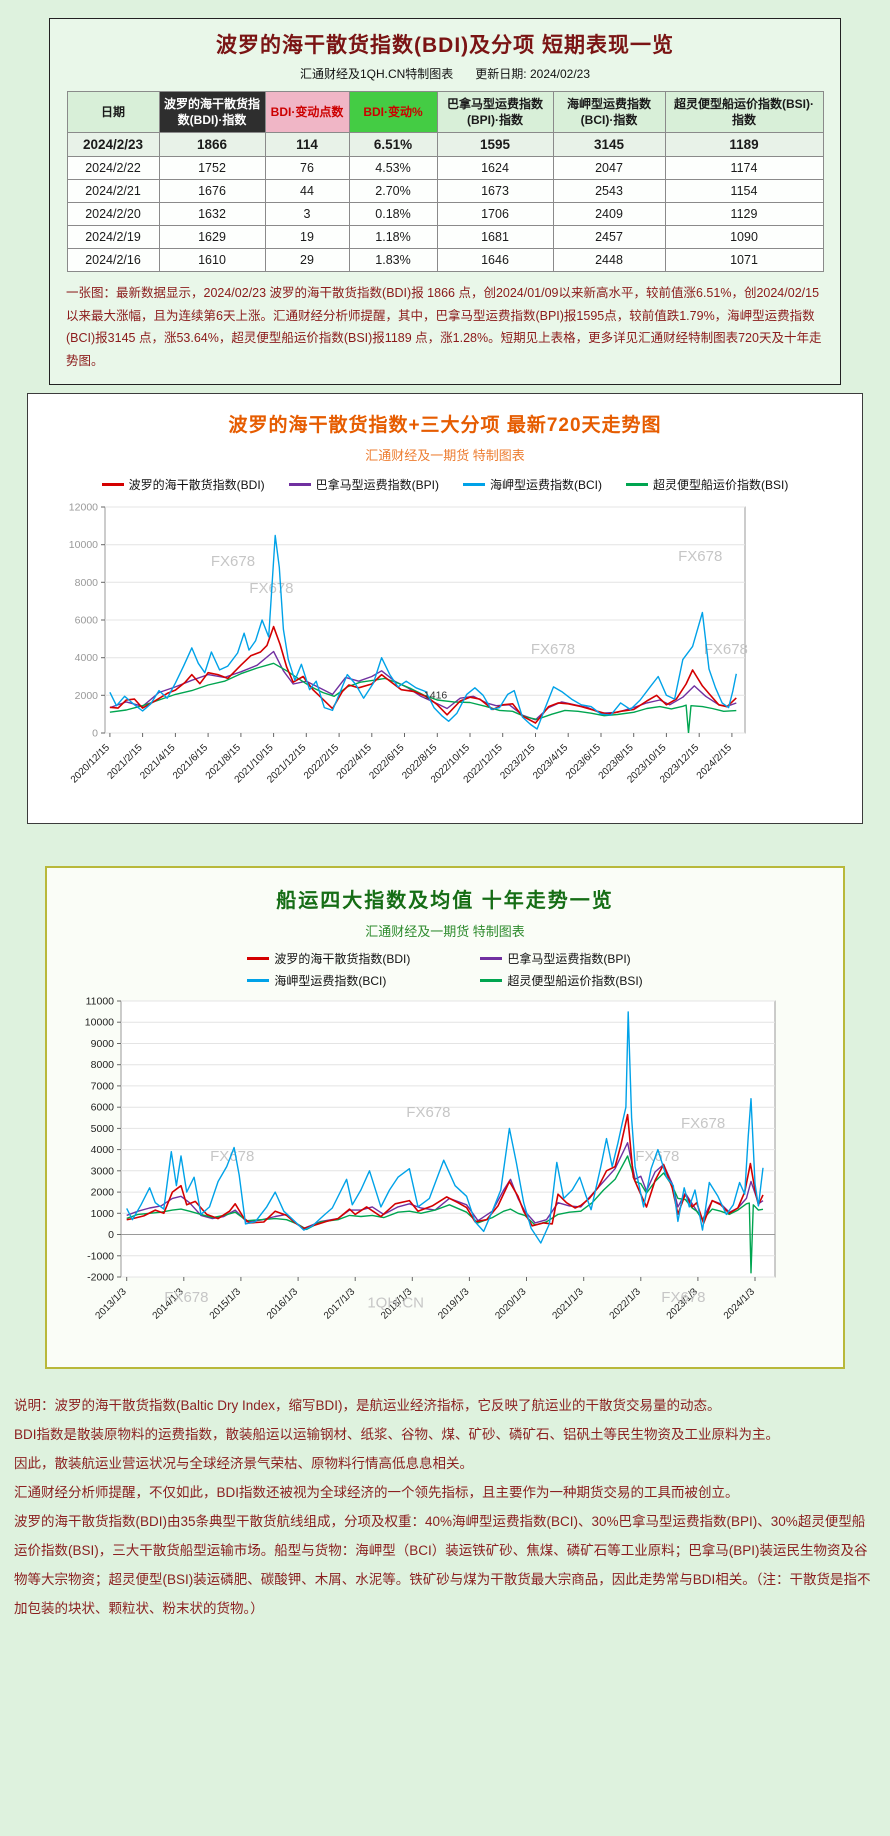 Image resolution: width=890 pixels, height=1836 pixels. What do you see at coordinates (546, 485) in the screenshot?
I see `legend-label-bci: 海岬型运费指数(BCI)` at bounding box center [546, 485].